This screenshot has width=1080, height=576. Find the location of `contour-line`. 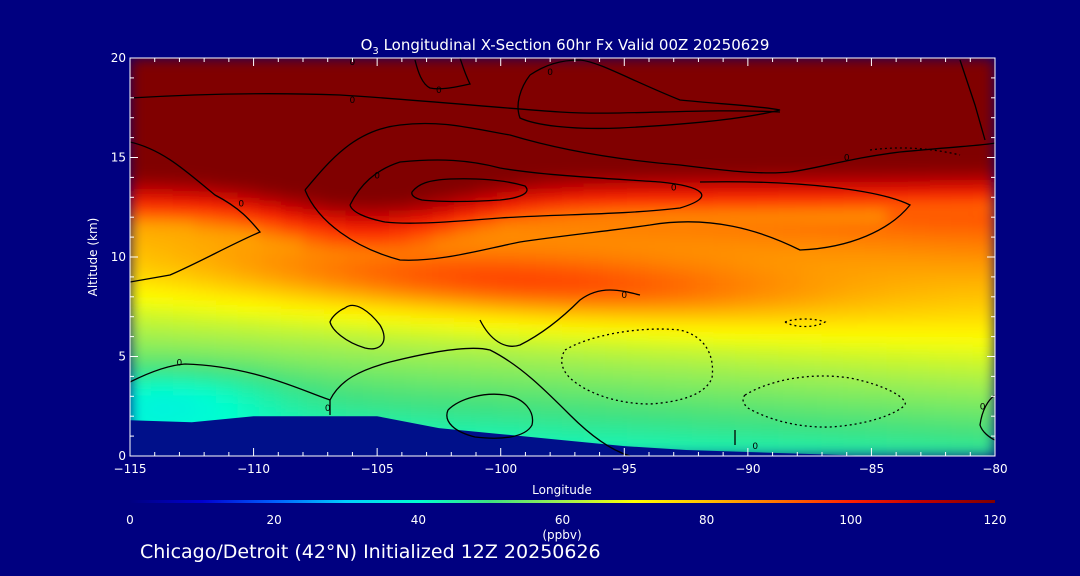

contour-line is located at coordinates (442, 74).